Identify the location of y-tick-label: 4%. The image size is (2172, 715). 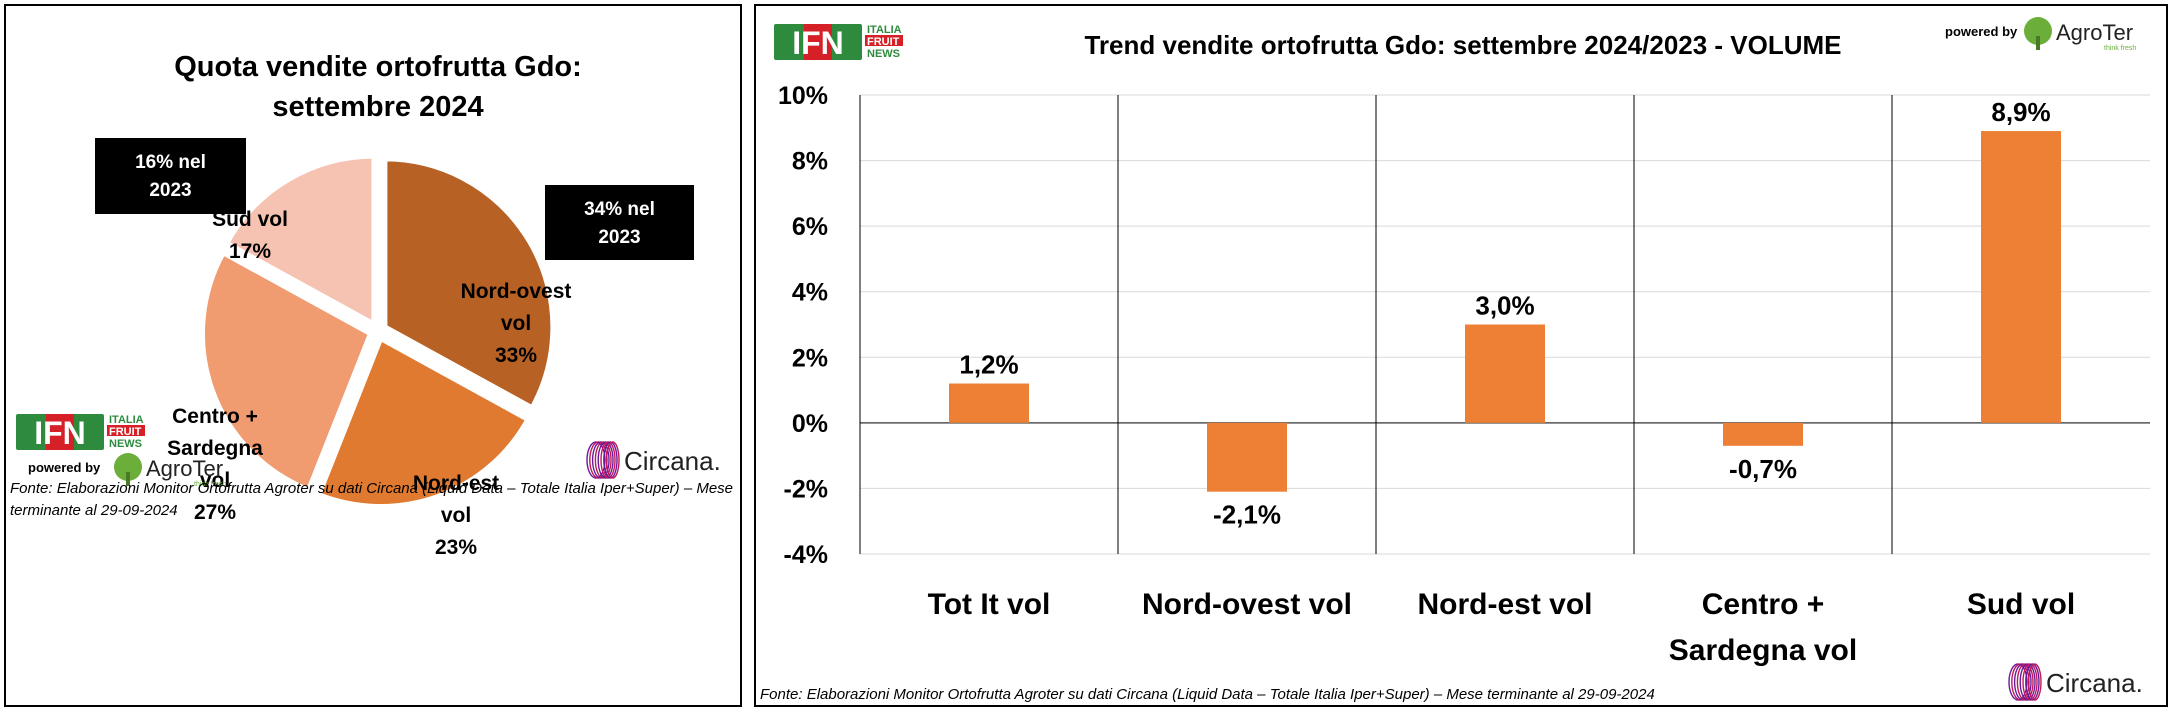
(810, 293).